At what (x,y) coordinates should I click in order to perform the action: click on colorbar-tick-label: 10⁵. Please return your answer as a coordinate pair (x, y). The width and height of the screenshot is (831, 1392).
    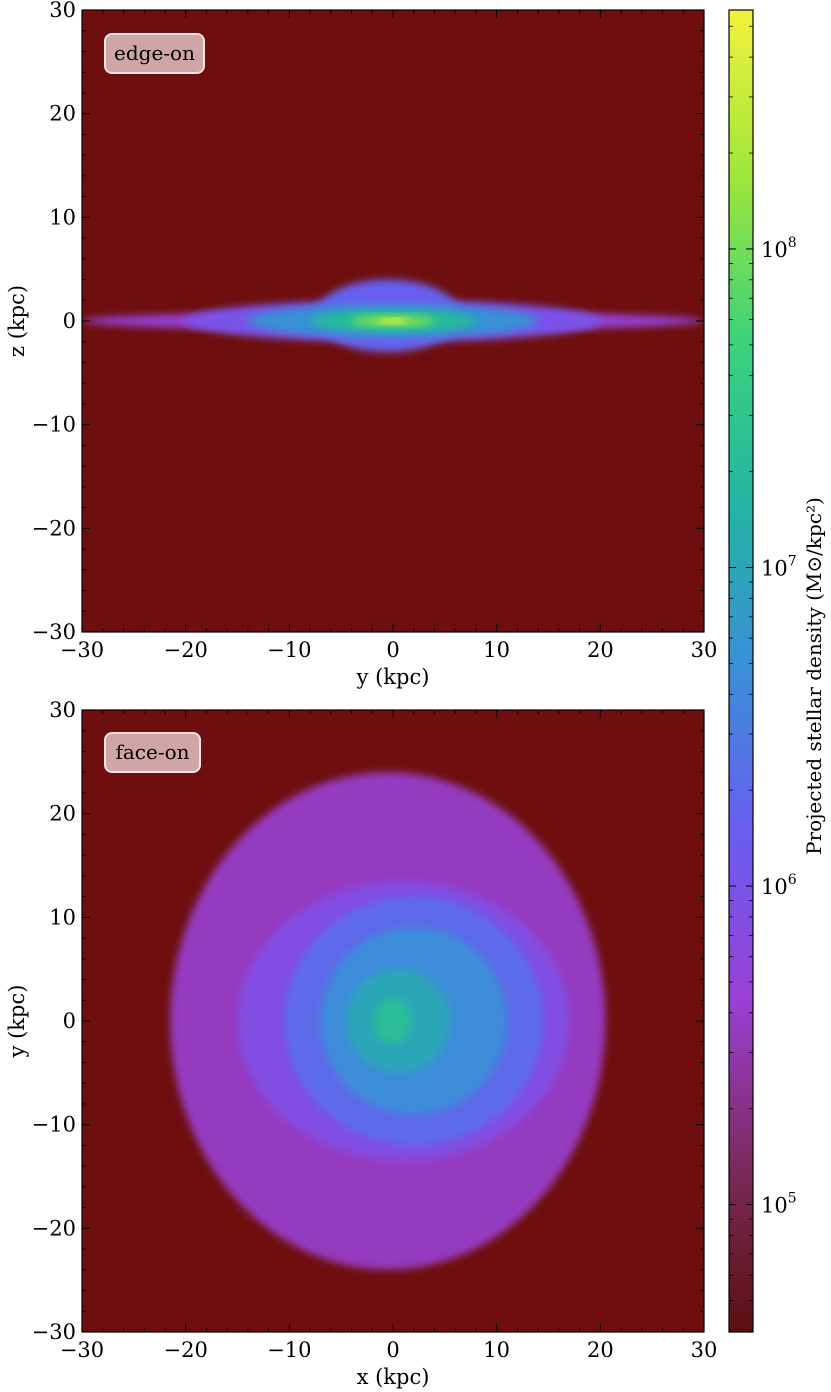
    Looking at the image, I should click on (779, 1204).